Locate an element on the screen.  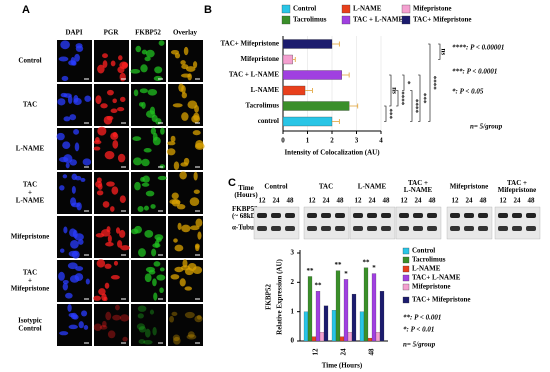
note: *: P < 0.01 is located at coordinates (418, 330).